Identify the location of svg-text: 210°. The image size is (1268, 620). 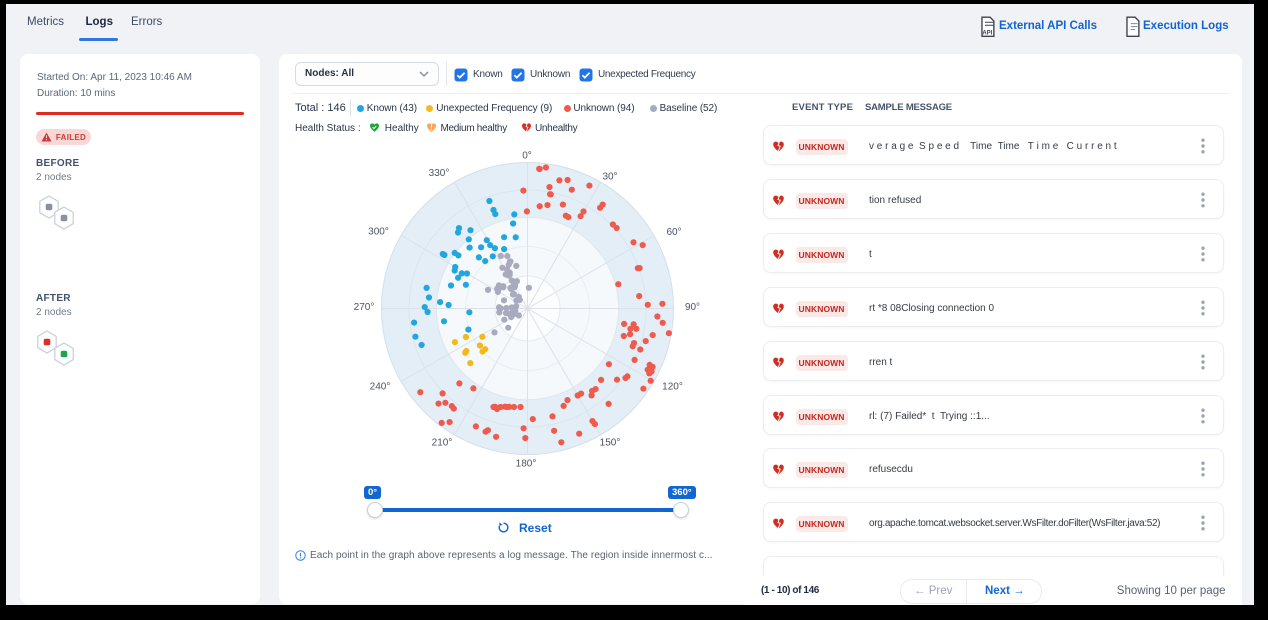
(442, 443).